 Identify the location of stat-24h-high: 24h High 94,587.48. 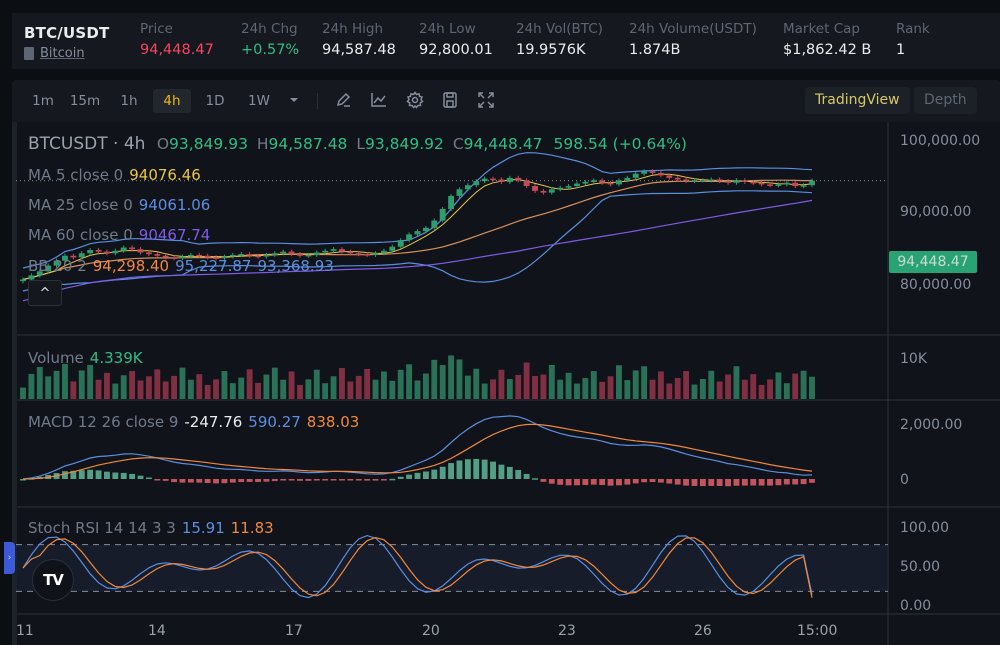
(359, 39).